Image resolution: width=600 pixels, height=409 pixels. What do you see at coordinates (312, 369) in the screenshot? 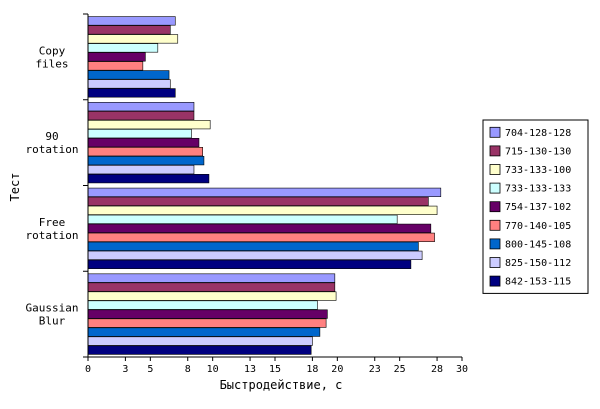
I see `x-tick-label: 18` at bounding box center [312, 369].